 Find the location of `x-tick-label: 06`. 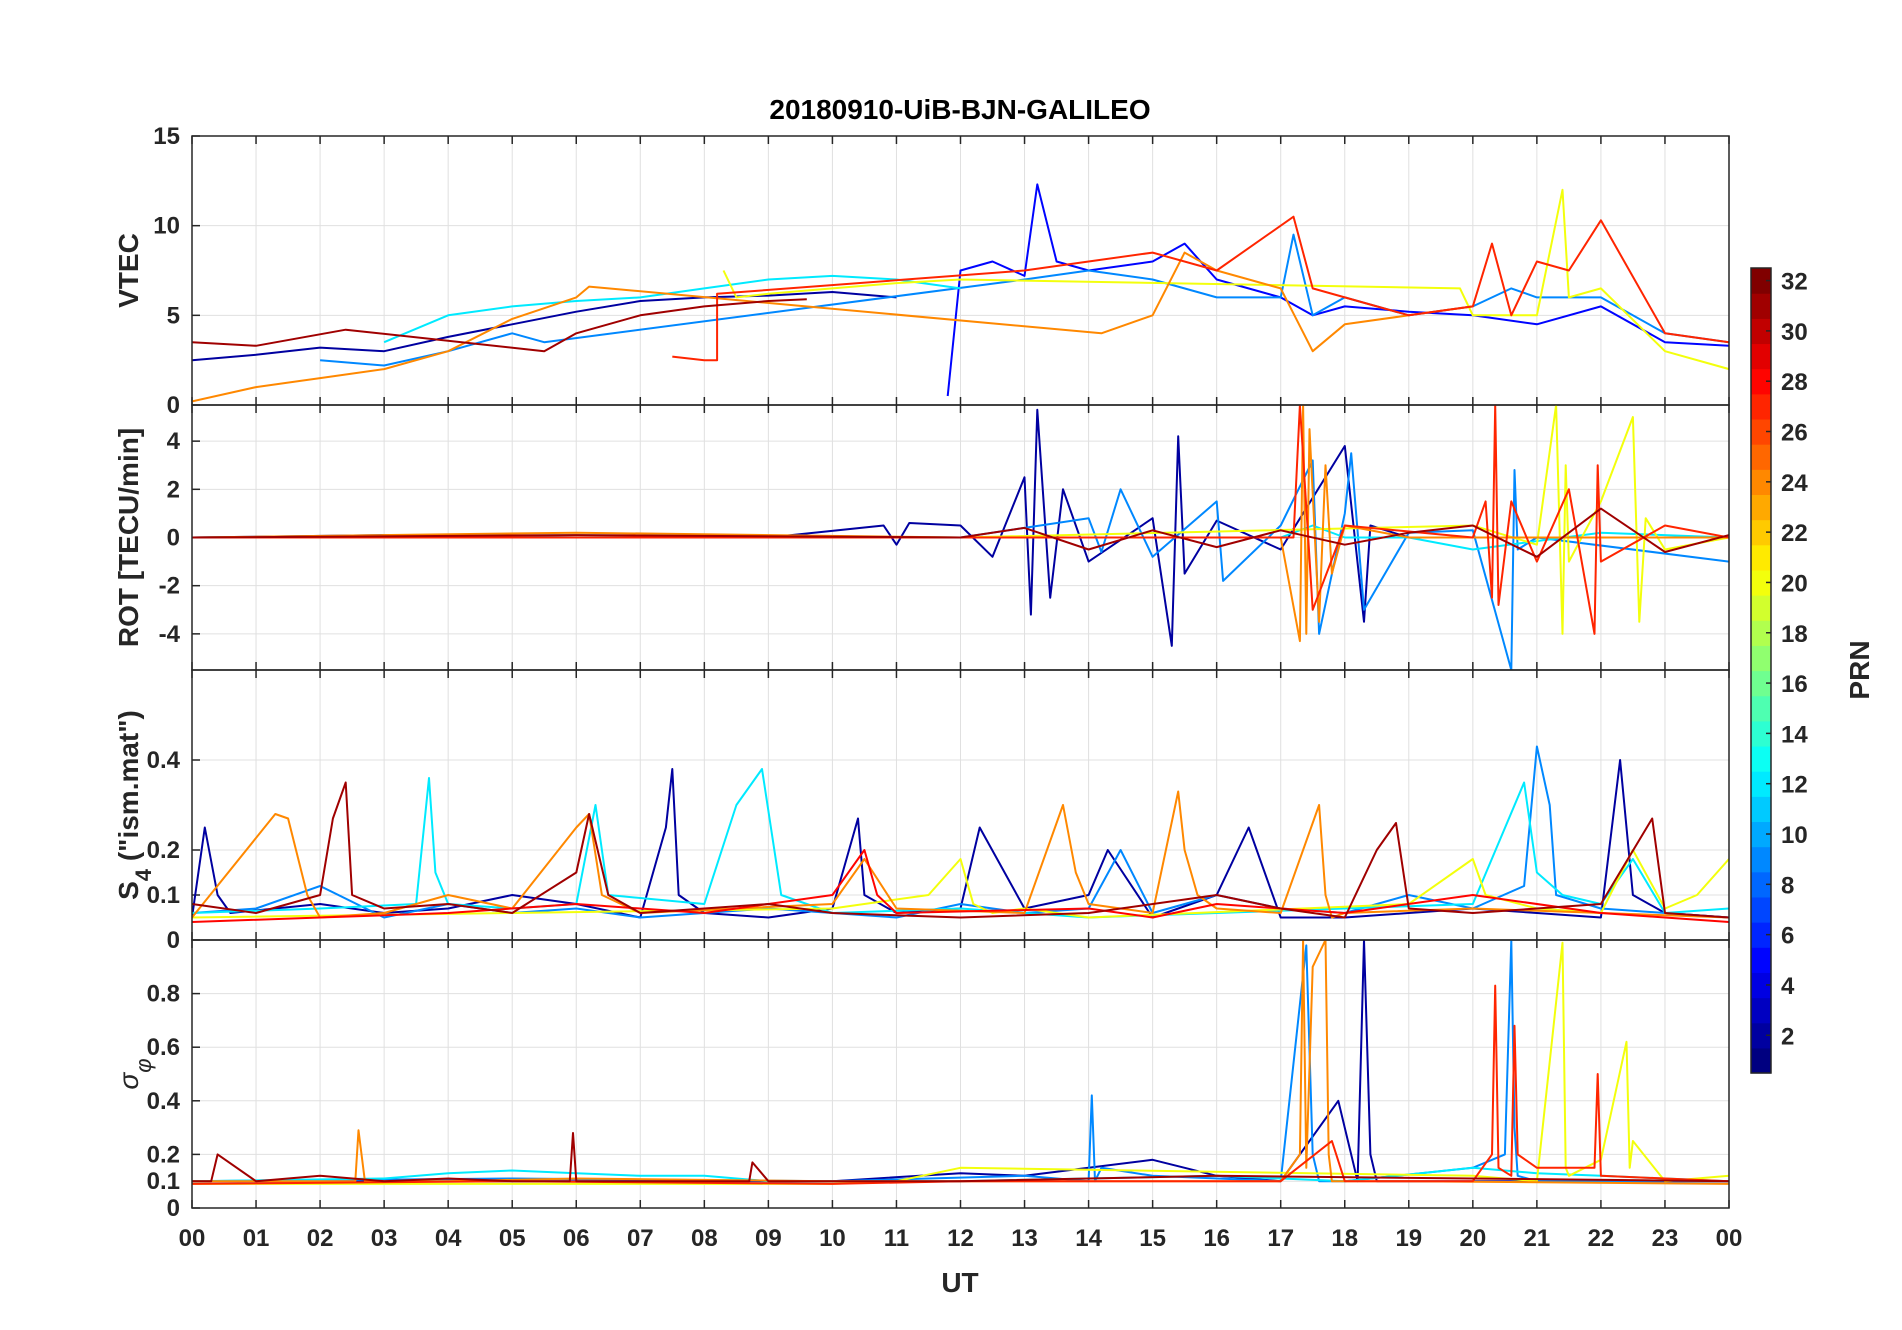

x-tick-label: 06 is located at coordinates (576, 1238).